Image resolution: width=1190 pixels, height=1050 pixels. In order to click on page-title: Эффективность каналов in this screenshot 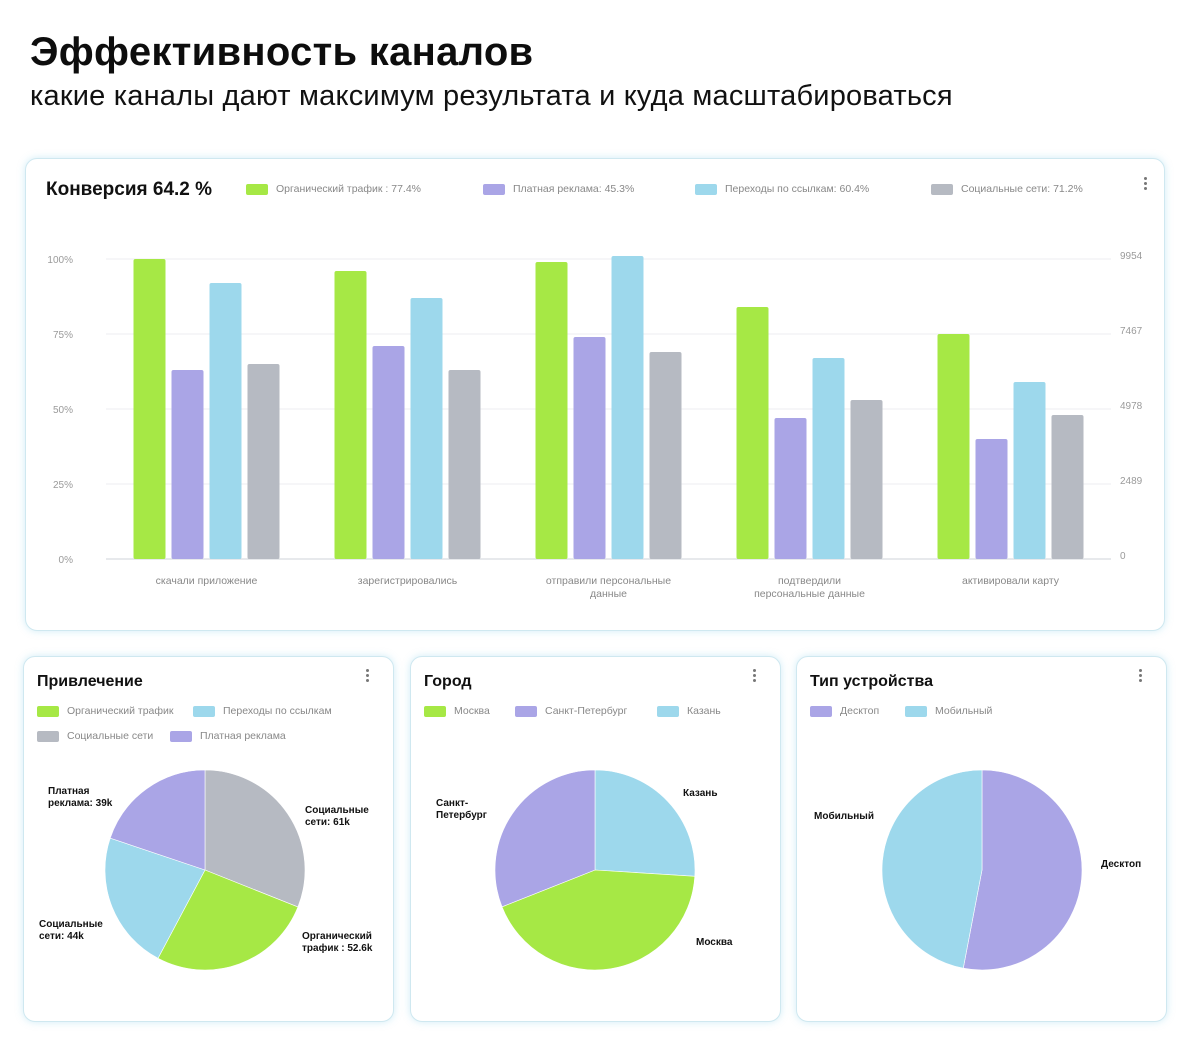, I will do `click(282, 52)`.